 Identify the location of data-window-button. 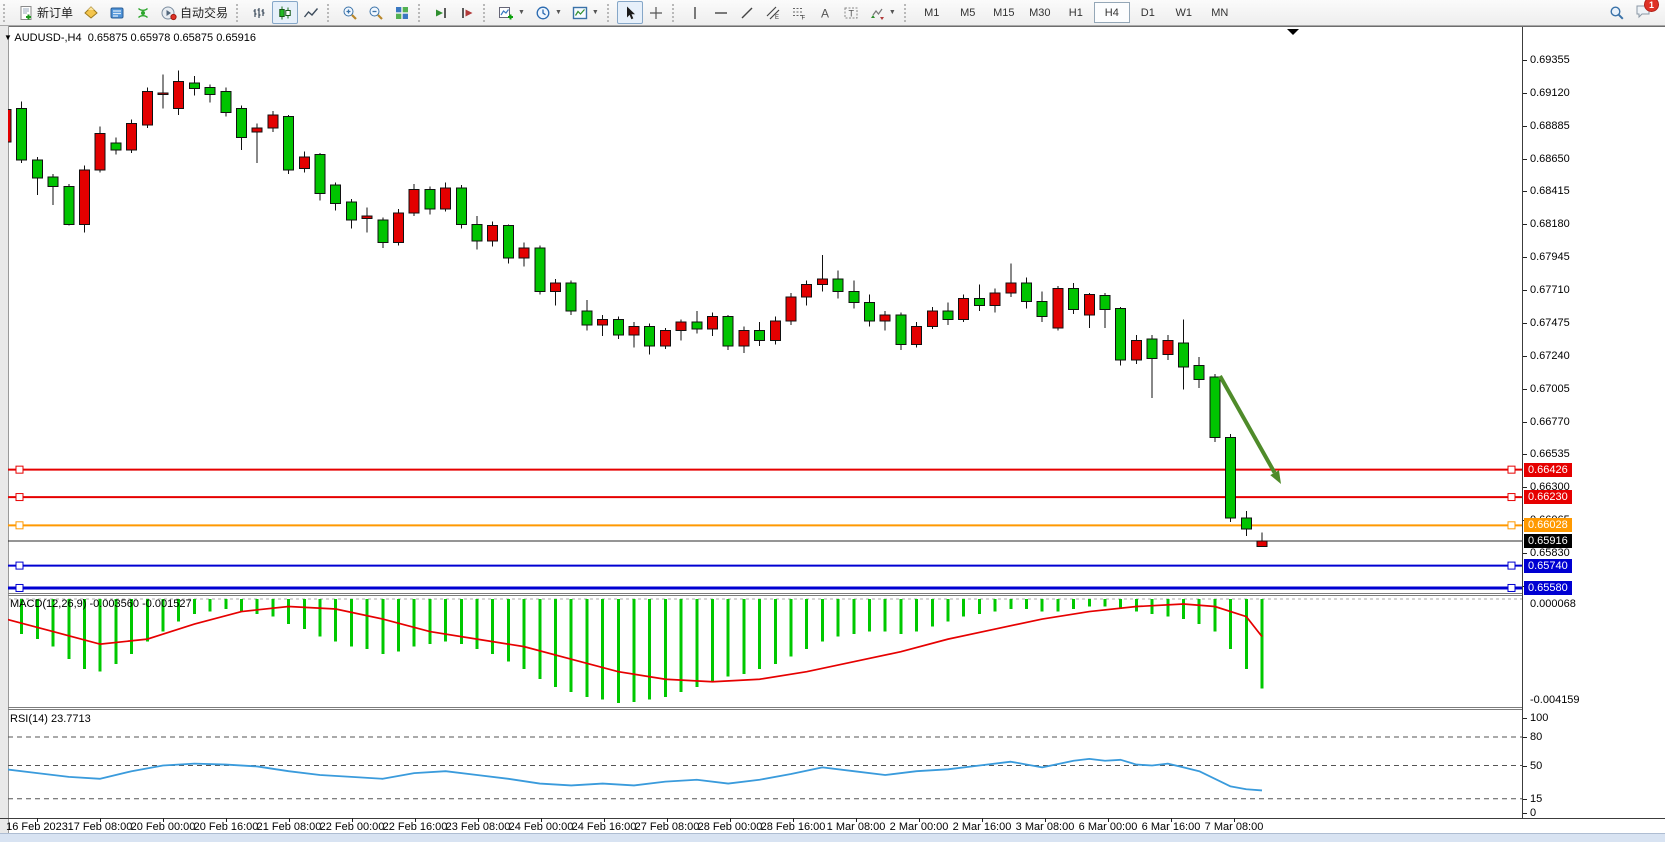
(117, 12).